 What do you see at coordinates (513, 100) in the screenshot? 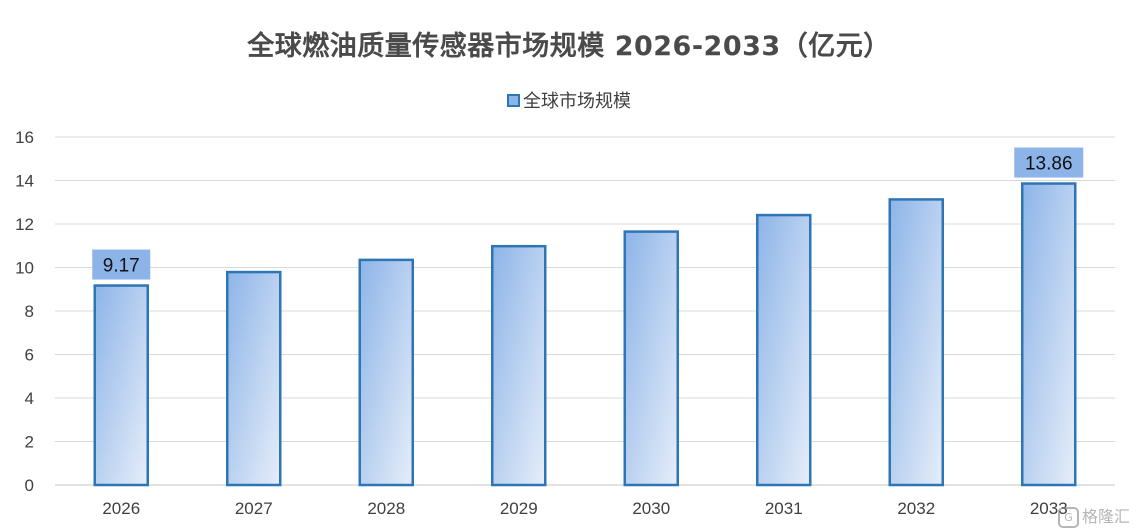
I see `legend-swatch` at bounding box center [513, 100].